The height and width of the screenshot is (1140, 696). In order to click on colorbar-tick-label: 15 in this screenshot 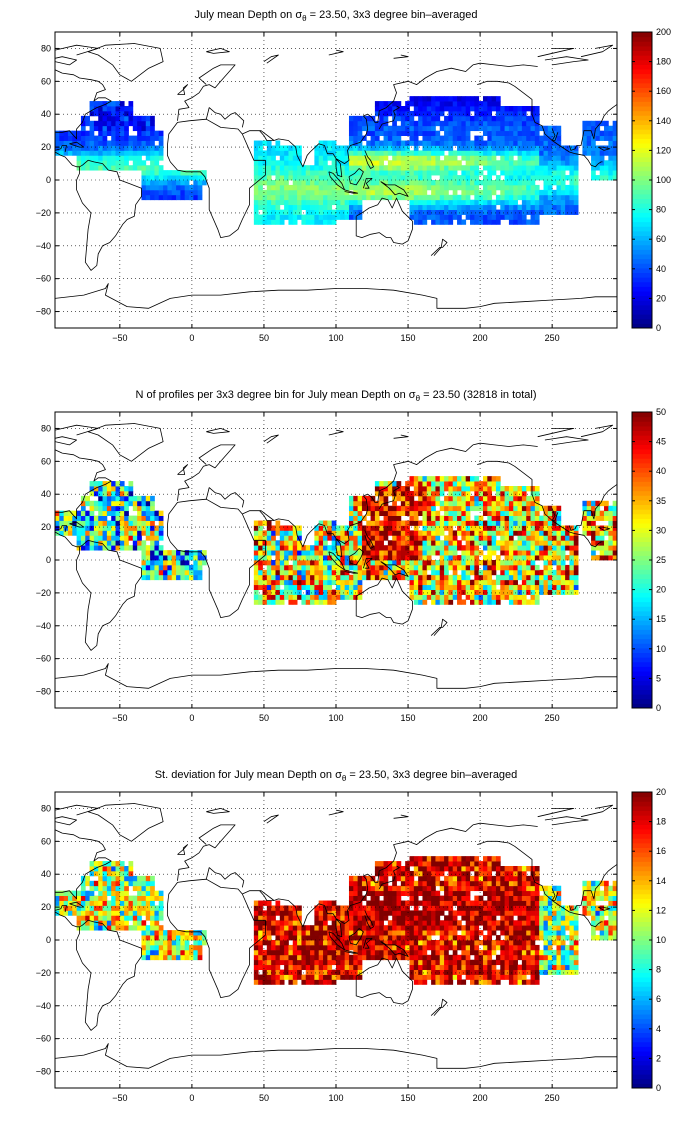, I will do `click(661, 619)`.